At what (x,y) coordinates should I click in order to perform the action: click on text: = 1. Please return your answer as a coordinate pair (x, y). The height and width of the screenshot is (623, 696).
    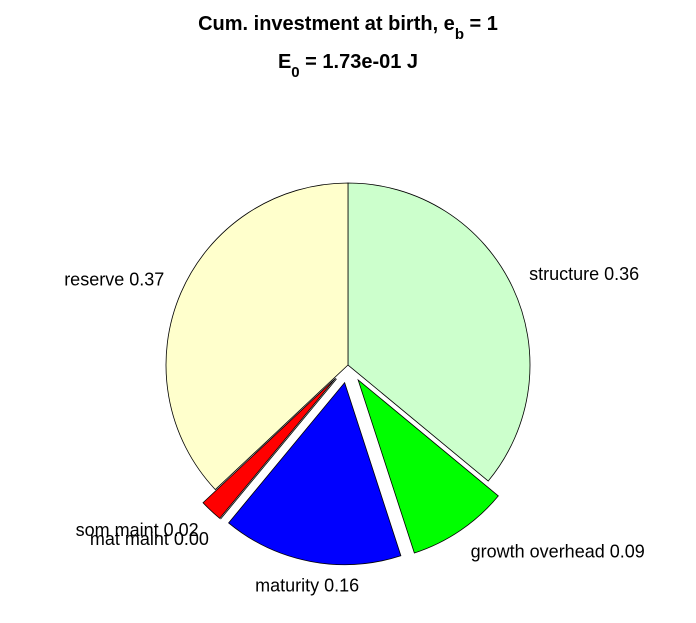
    Looking at the image, I should click on (481, 24).